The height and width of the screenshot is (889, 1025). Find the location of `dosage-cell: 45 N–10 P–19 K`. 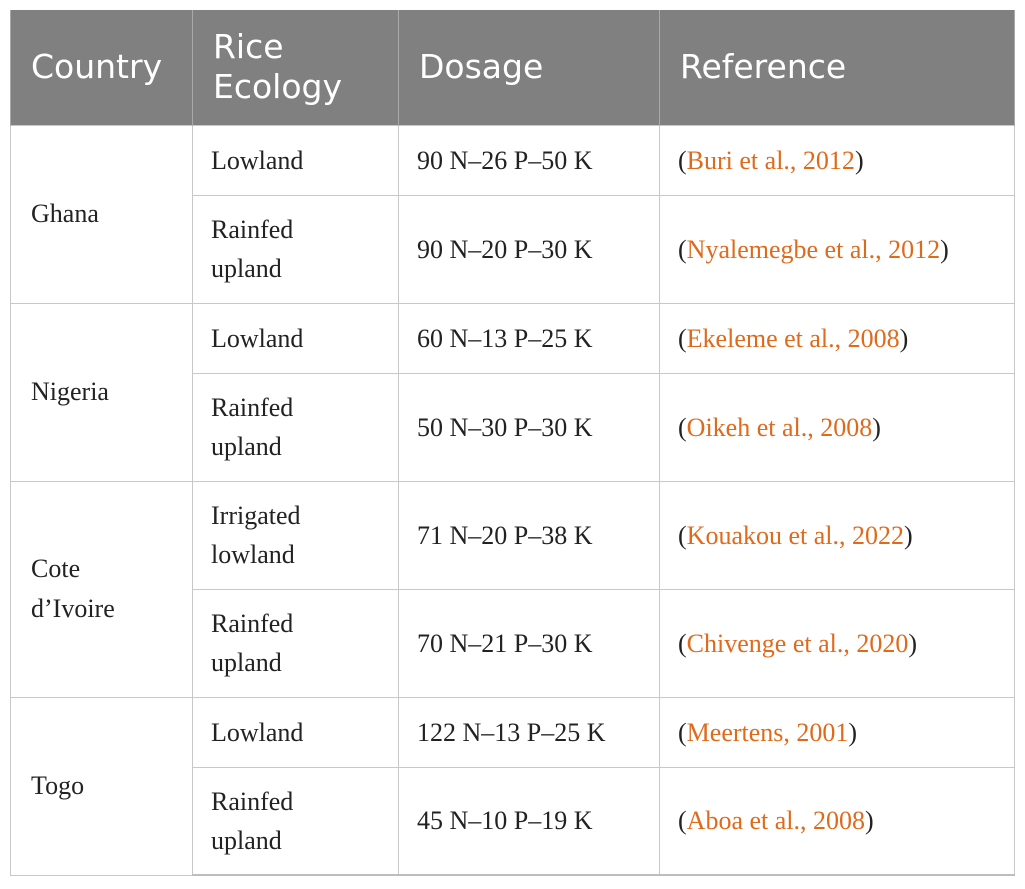

dosage-cell: 45 N–10 P–19 K is located at coordinates (529, 821).